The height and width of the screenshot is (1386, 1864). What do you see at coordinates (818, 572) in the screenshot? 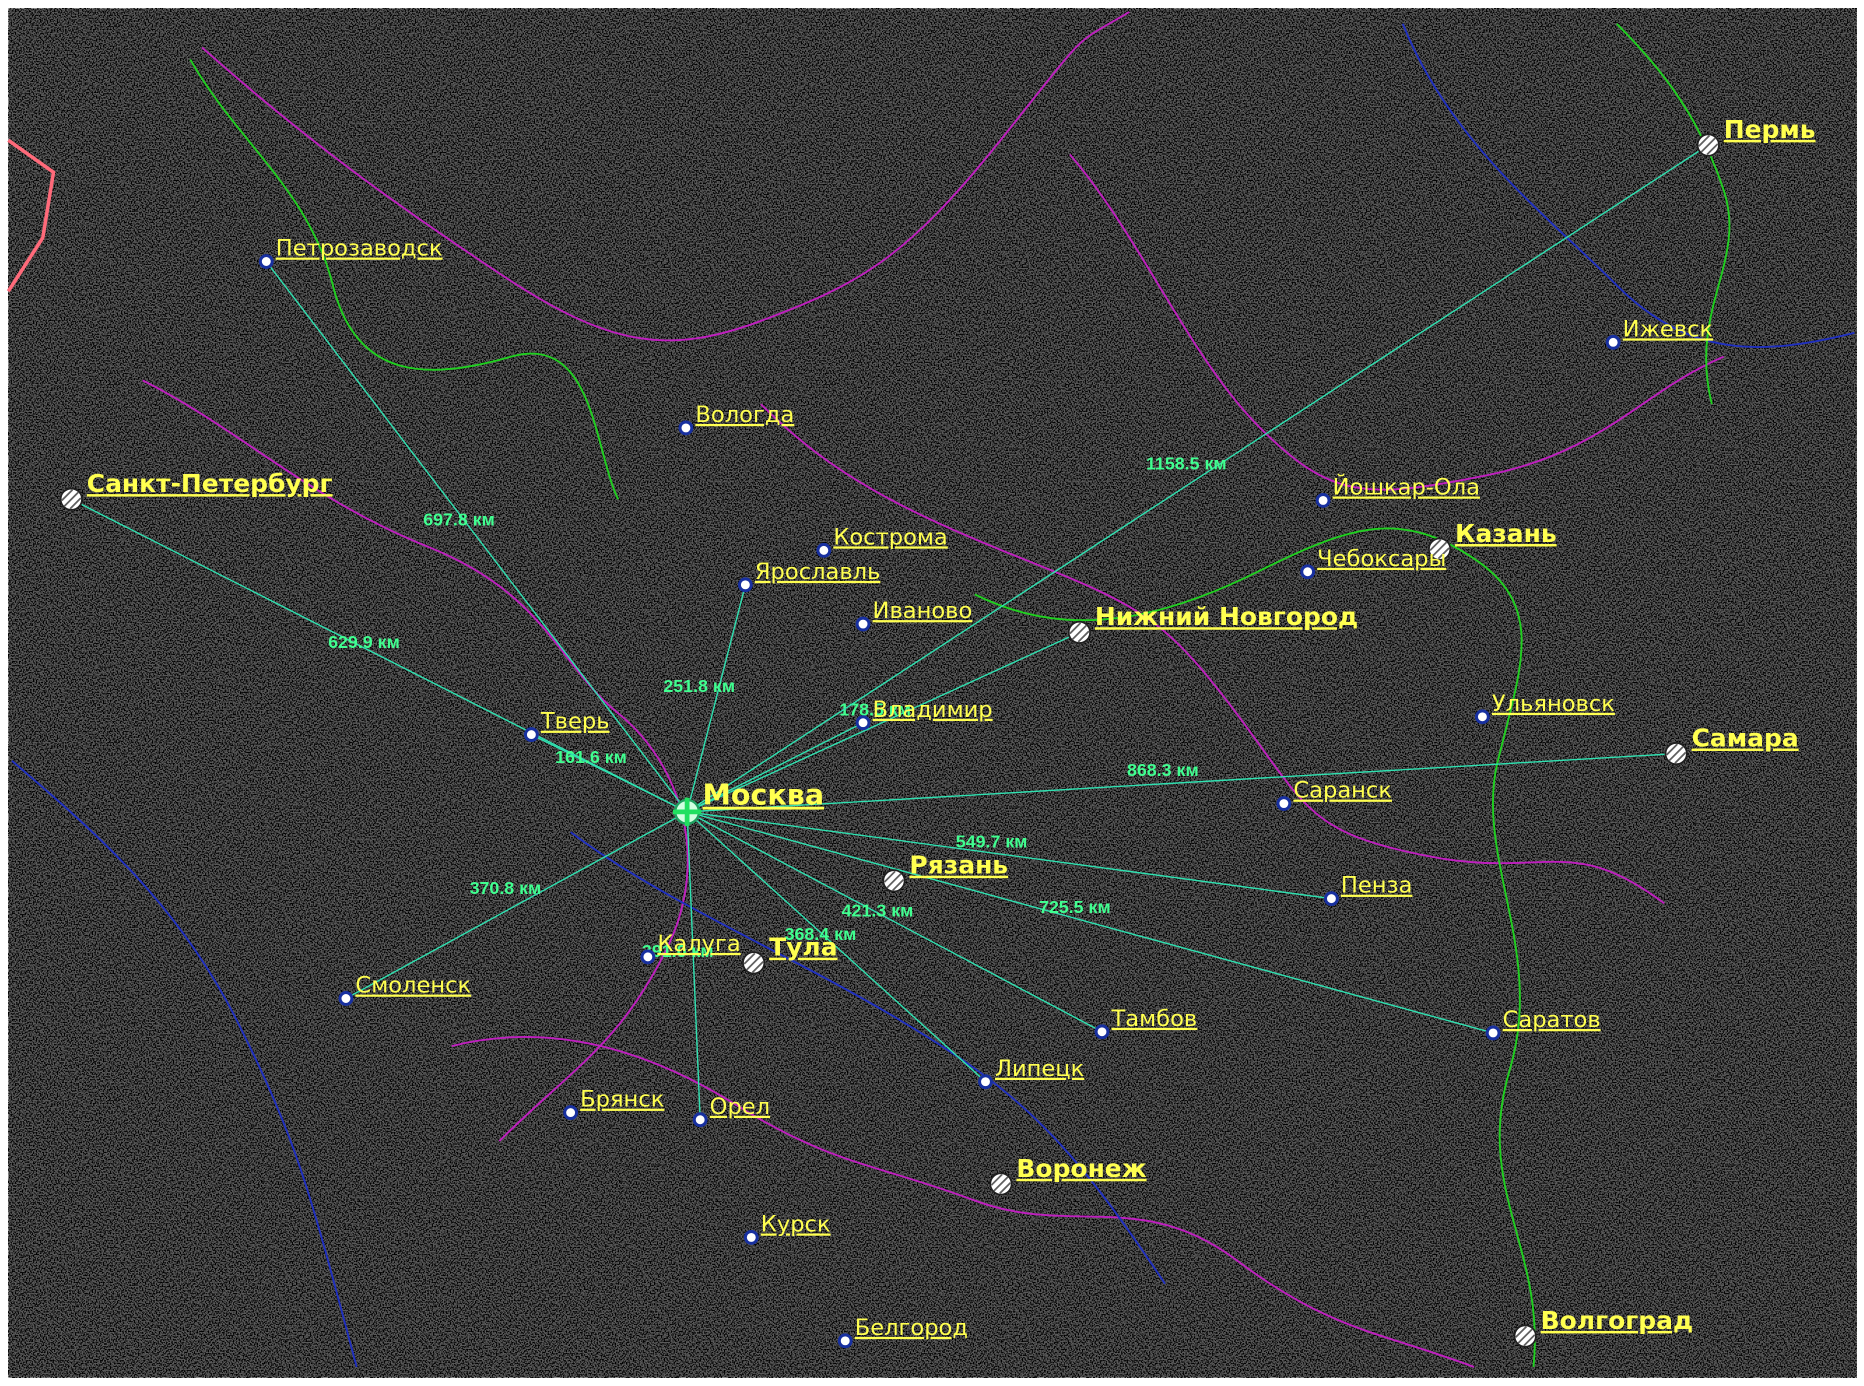
I see `city-label: Ярославль` at bounding box center [818, 572].